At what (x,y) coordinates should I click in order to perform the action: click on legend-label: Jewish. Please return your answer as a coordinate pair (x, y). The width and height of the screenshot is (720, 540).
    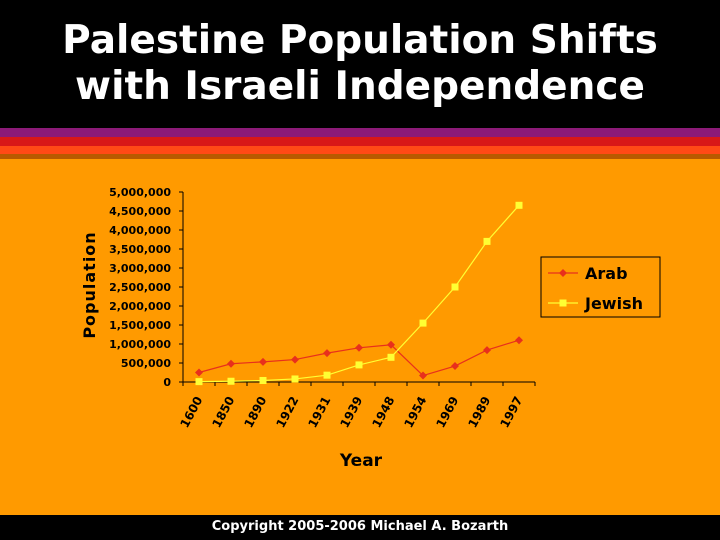
    Looking at the image, I should click on (613, 303).